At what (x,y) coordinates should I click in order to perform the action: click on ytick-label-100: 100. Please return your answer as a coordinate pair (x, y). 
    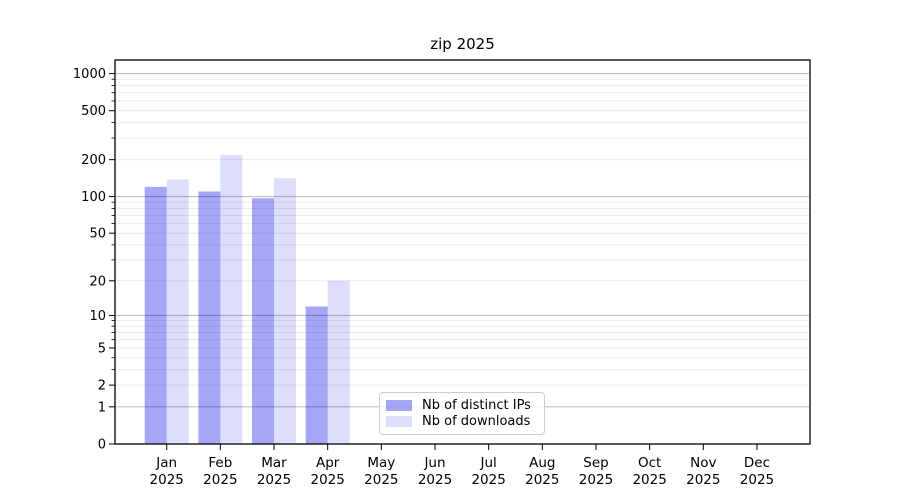
    Looking at the image, I should click on (93, 197).